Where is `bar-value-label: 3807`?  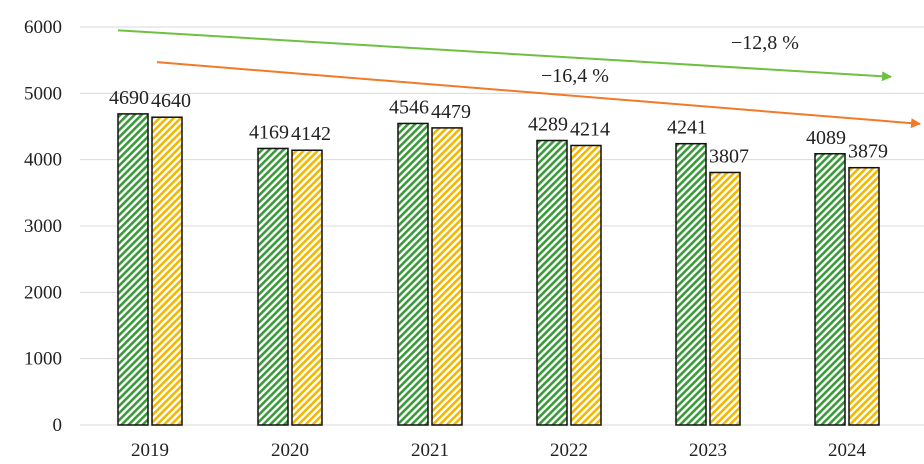 bar-value-label: 3807 is located at coordinates (729, 156).